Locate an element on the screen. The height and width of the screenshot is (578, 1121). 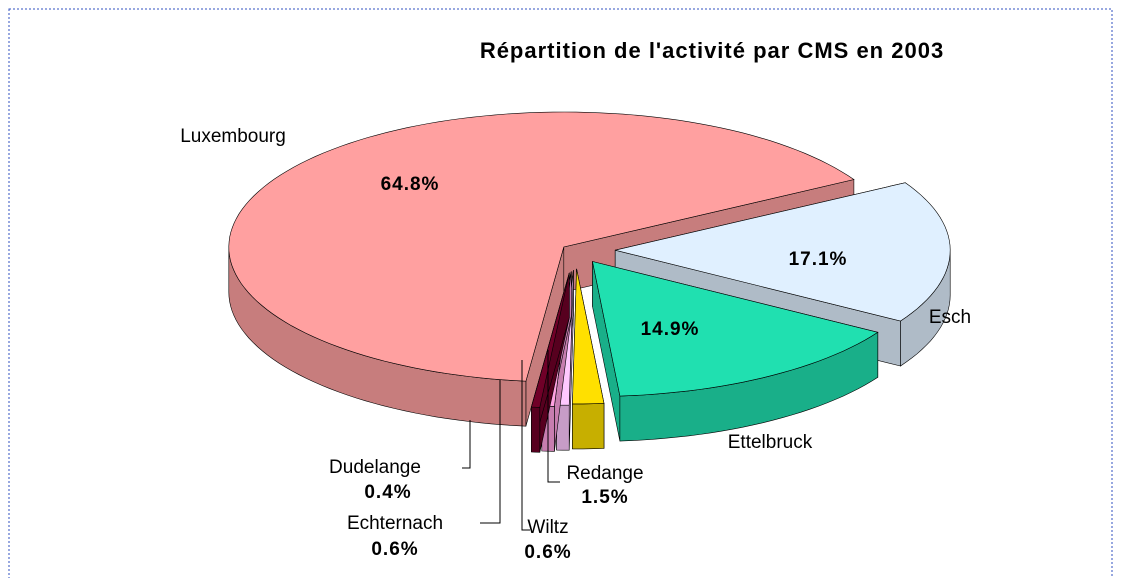
category-label: Luxembourg is located at coordinates (233, 136).